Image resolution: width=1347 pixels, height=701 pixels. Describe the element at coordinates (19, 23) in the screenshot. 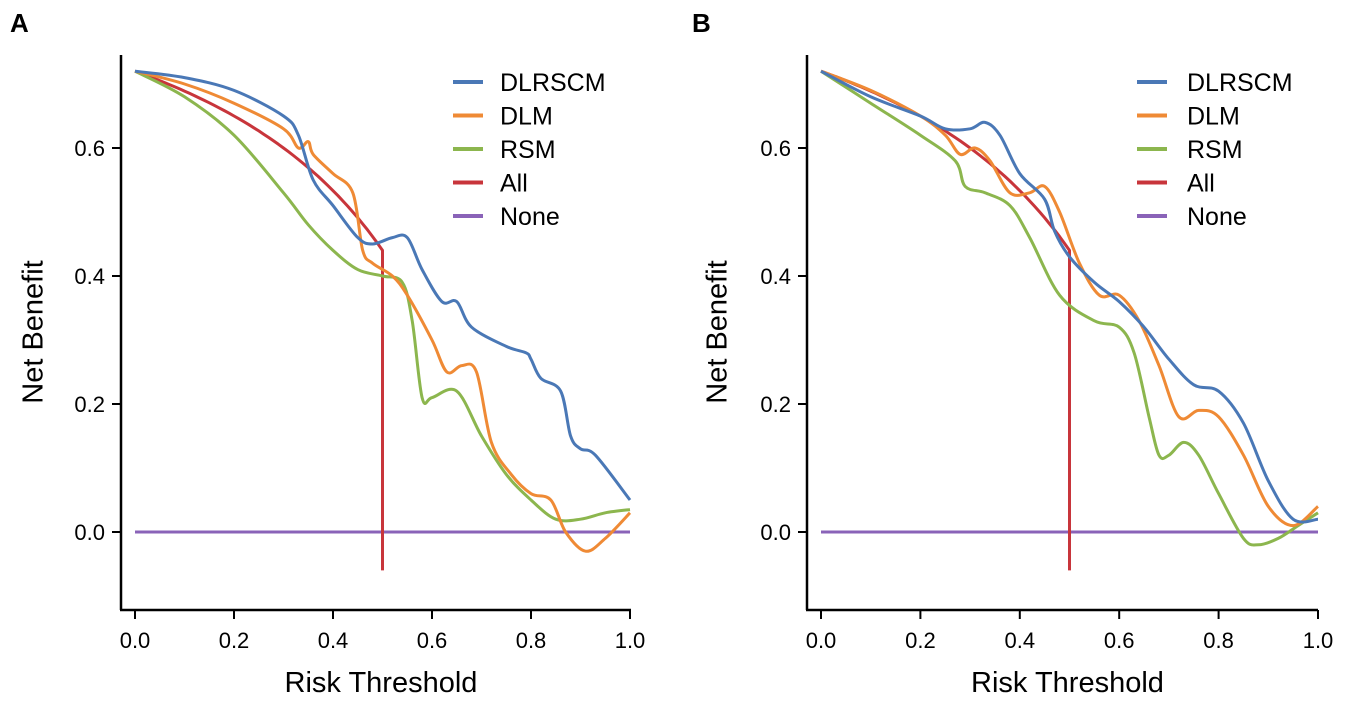

I see `panel-label: A` at that location.